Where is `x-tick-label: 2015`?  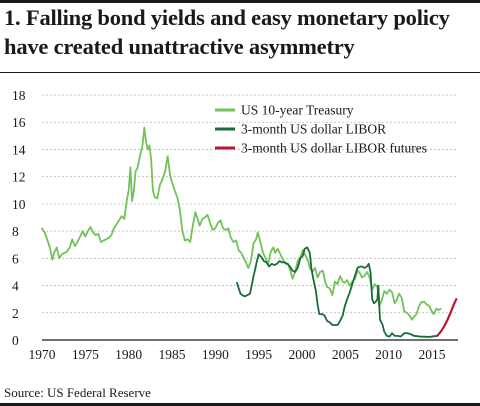 x-tick-label: 2015 is located at coordinates (432, 354).